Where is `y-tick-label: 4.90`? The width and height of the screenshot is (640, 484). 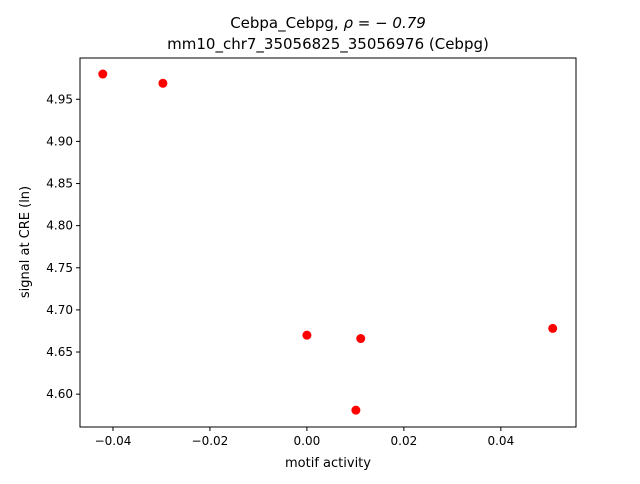
y-tick-label: 4.90 is located at coordinates (59, 141).